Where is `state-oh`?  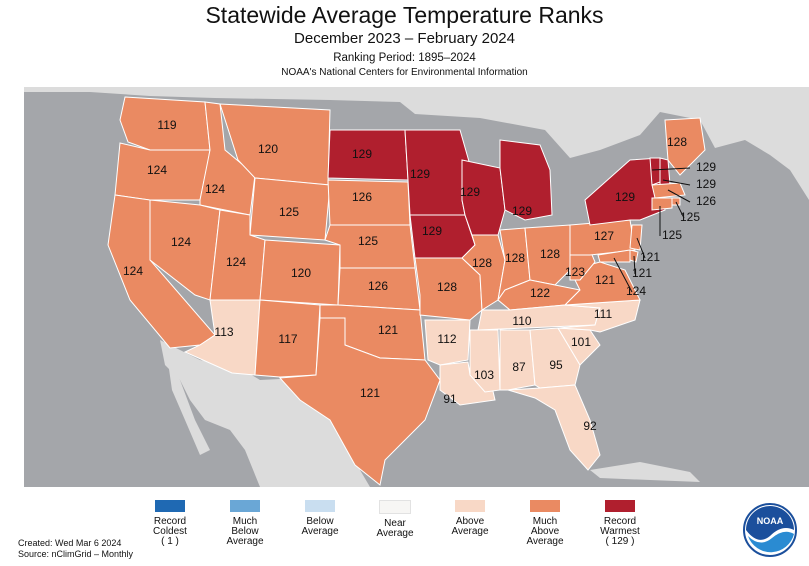 state-oh is located at coordinates (550, 255).